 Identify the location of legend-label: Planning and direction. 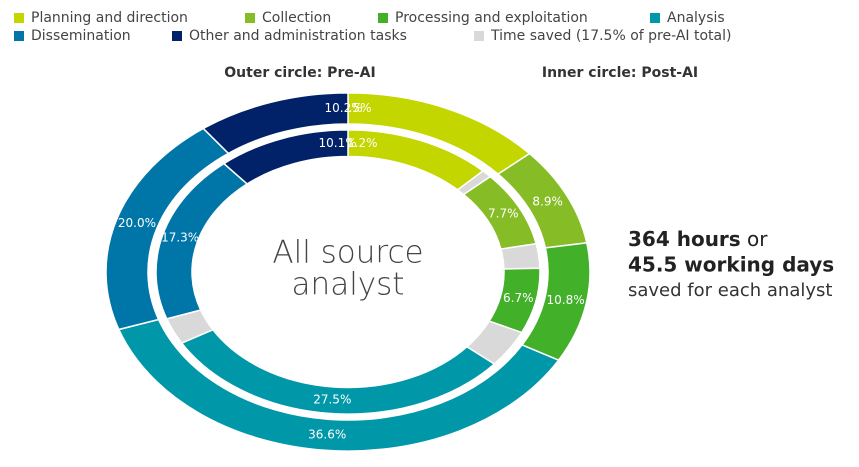
(109, 18).